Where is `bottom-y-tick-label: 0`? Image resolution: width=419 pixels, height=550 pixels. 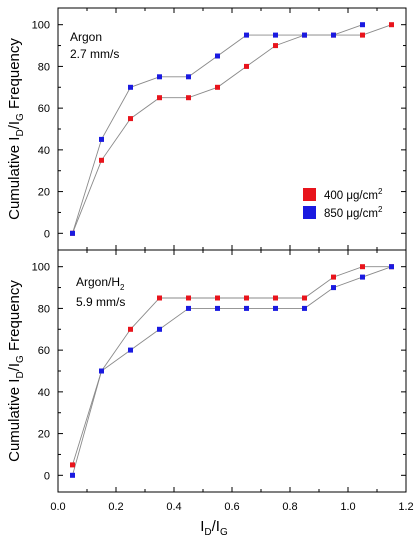 bottom-y-tick-label: 0 is located at coordinates (47, 476).